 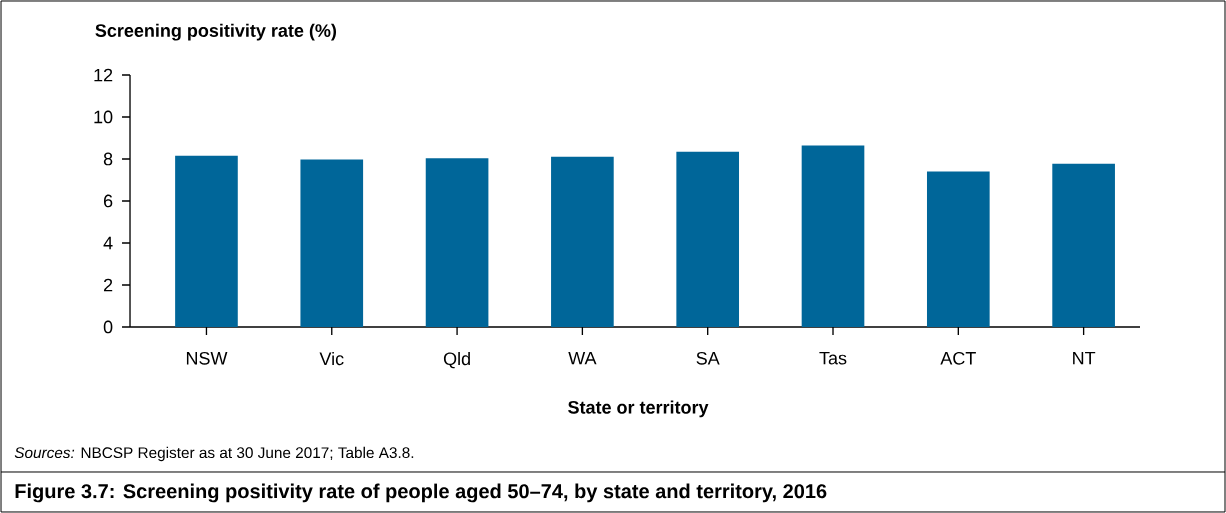 I want to click on x-tick-label: NT, so click(x=1084, y=358).